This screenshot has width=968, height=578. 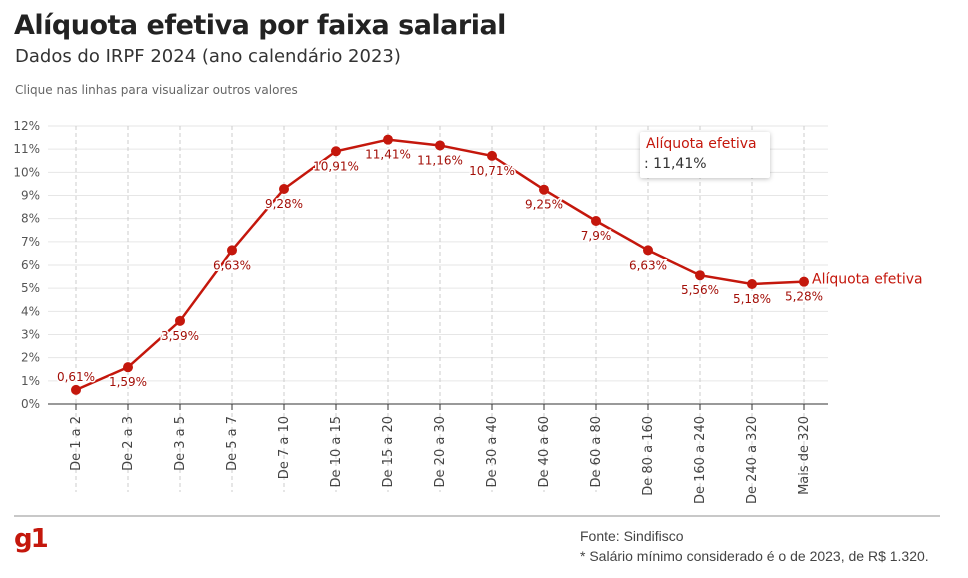 What do you see at coordinates (30, 196) in the screenshot?
I see `y-tick-label: 9%` at bounding box center [30, 196].